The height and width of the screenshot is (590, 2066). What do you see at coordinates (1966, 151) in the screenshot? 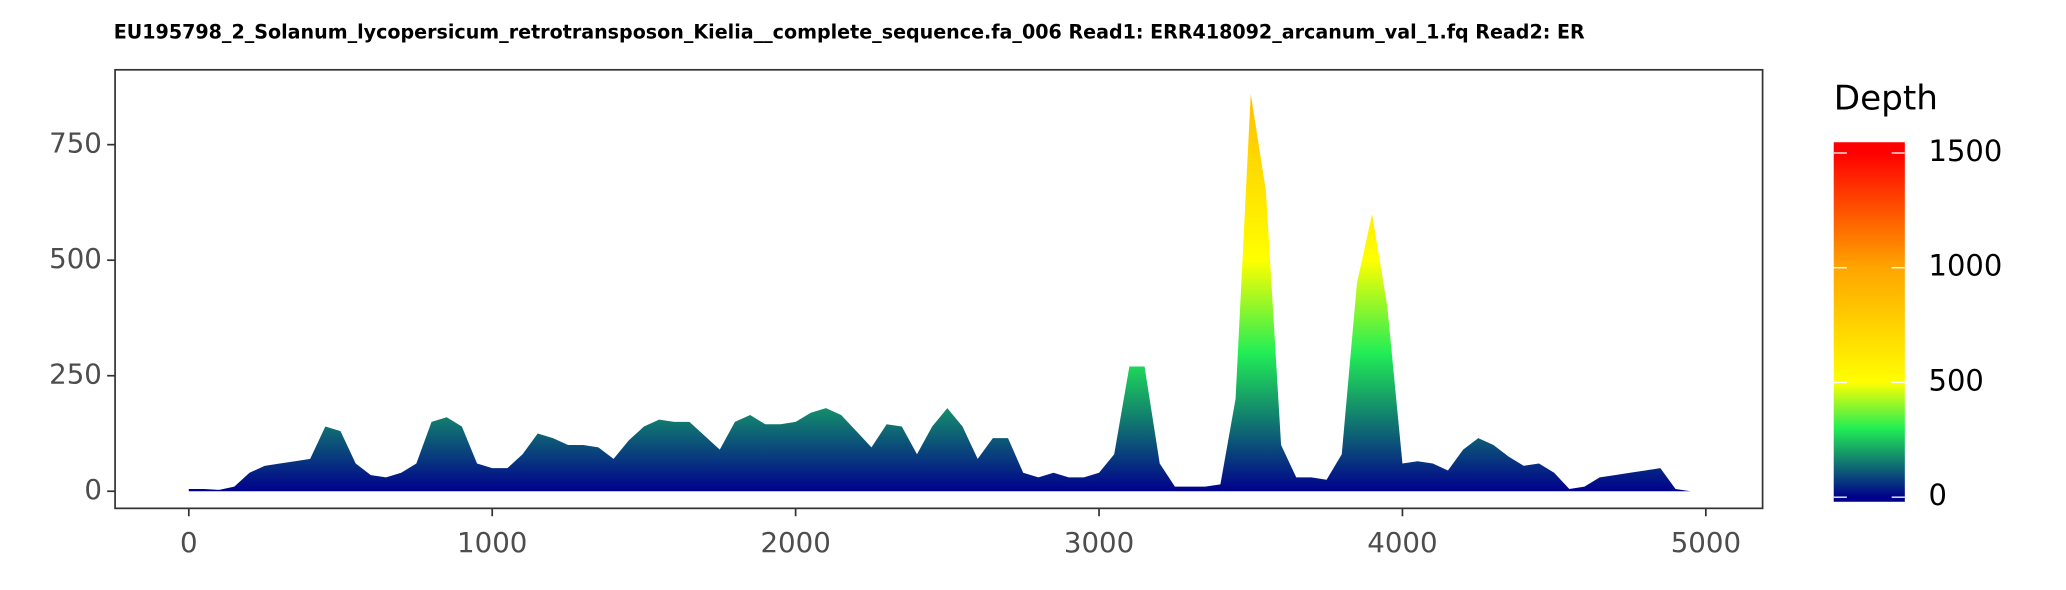
I see `colorbar-label: 1500` at bounding box center [1966, 151].